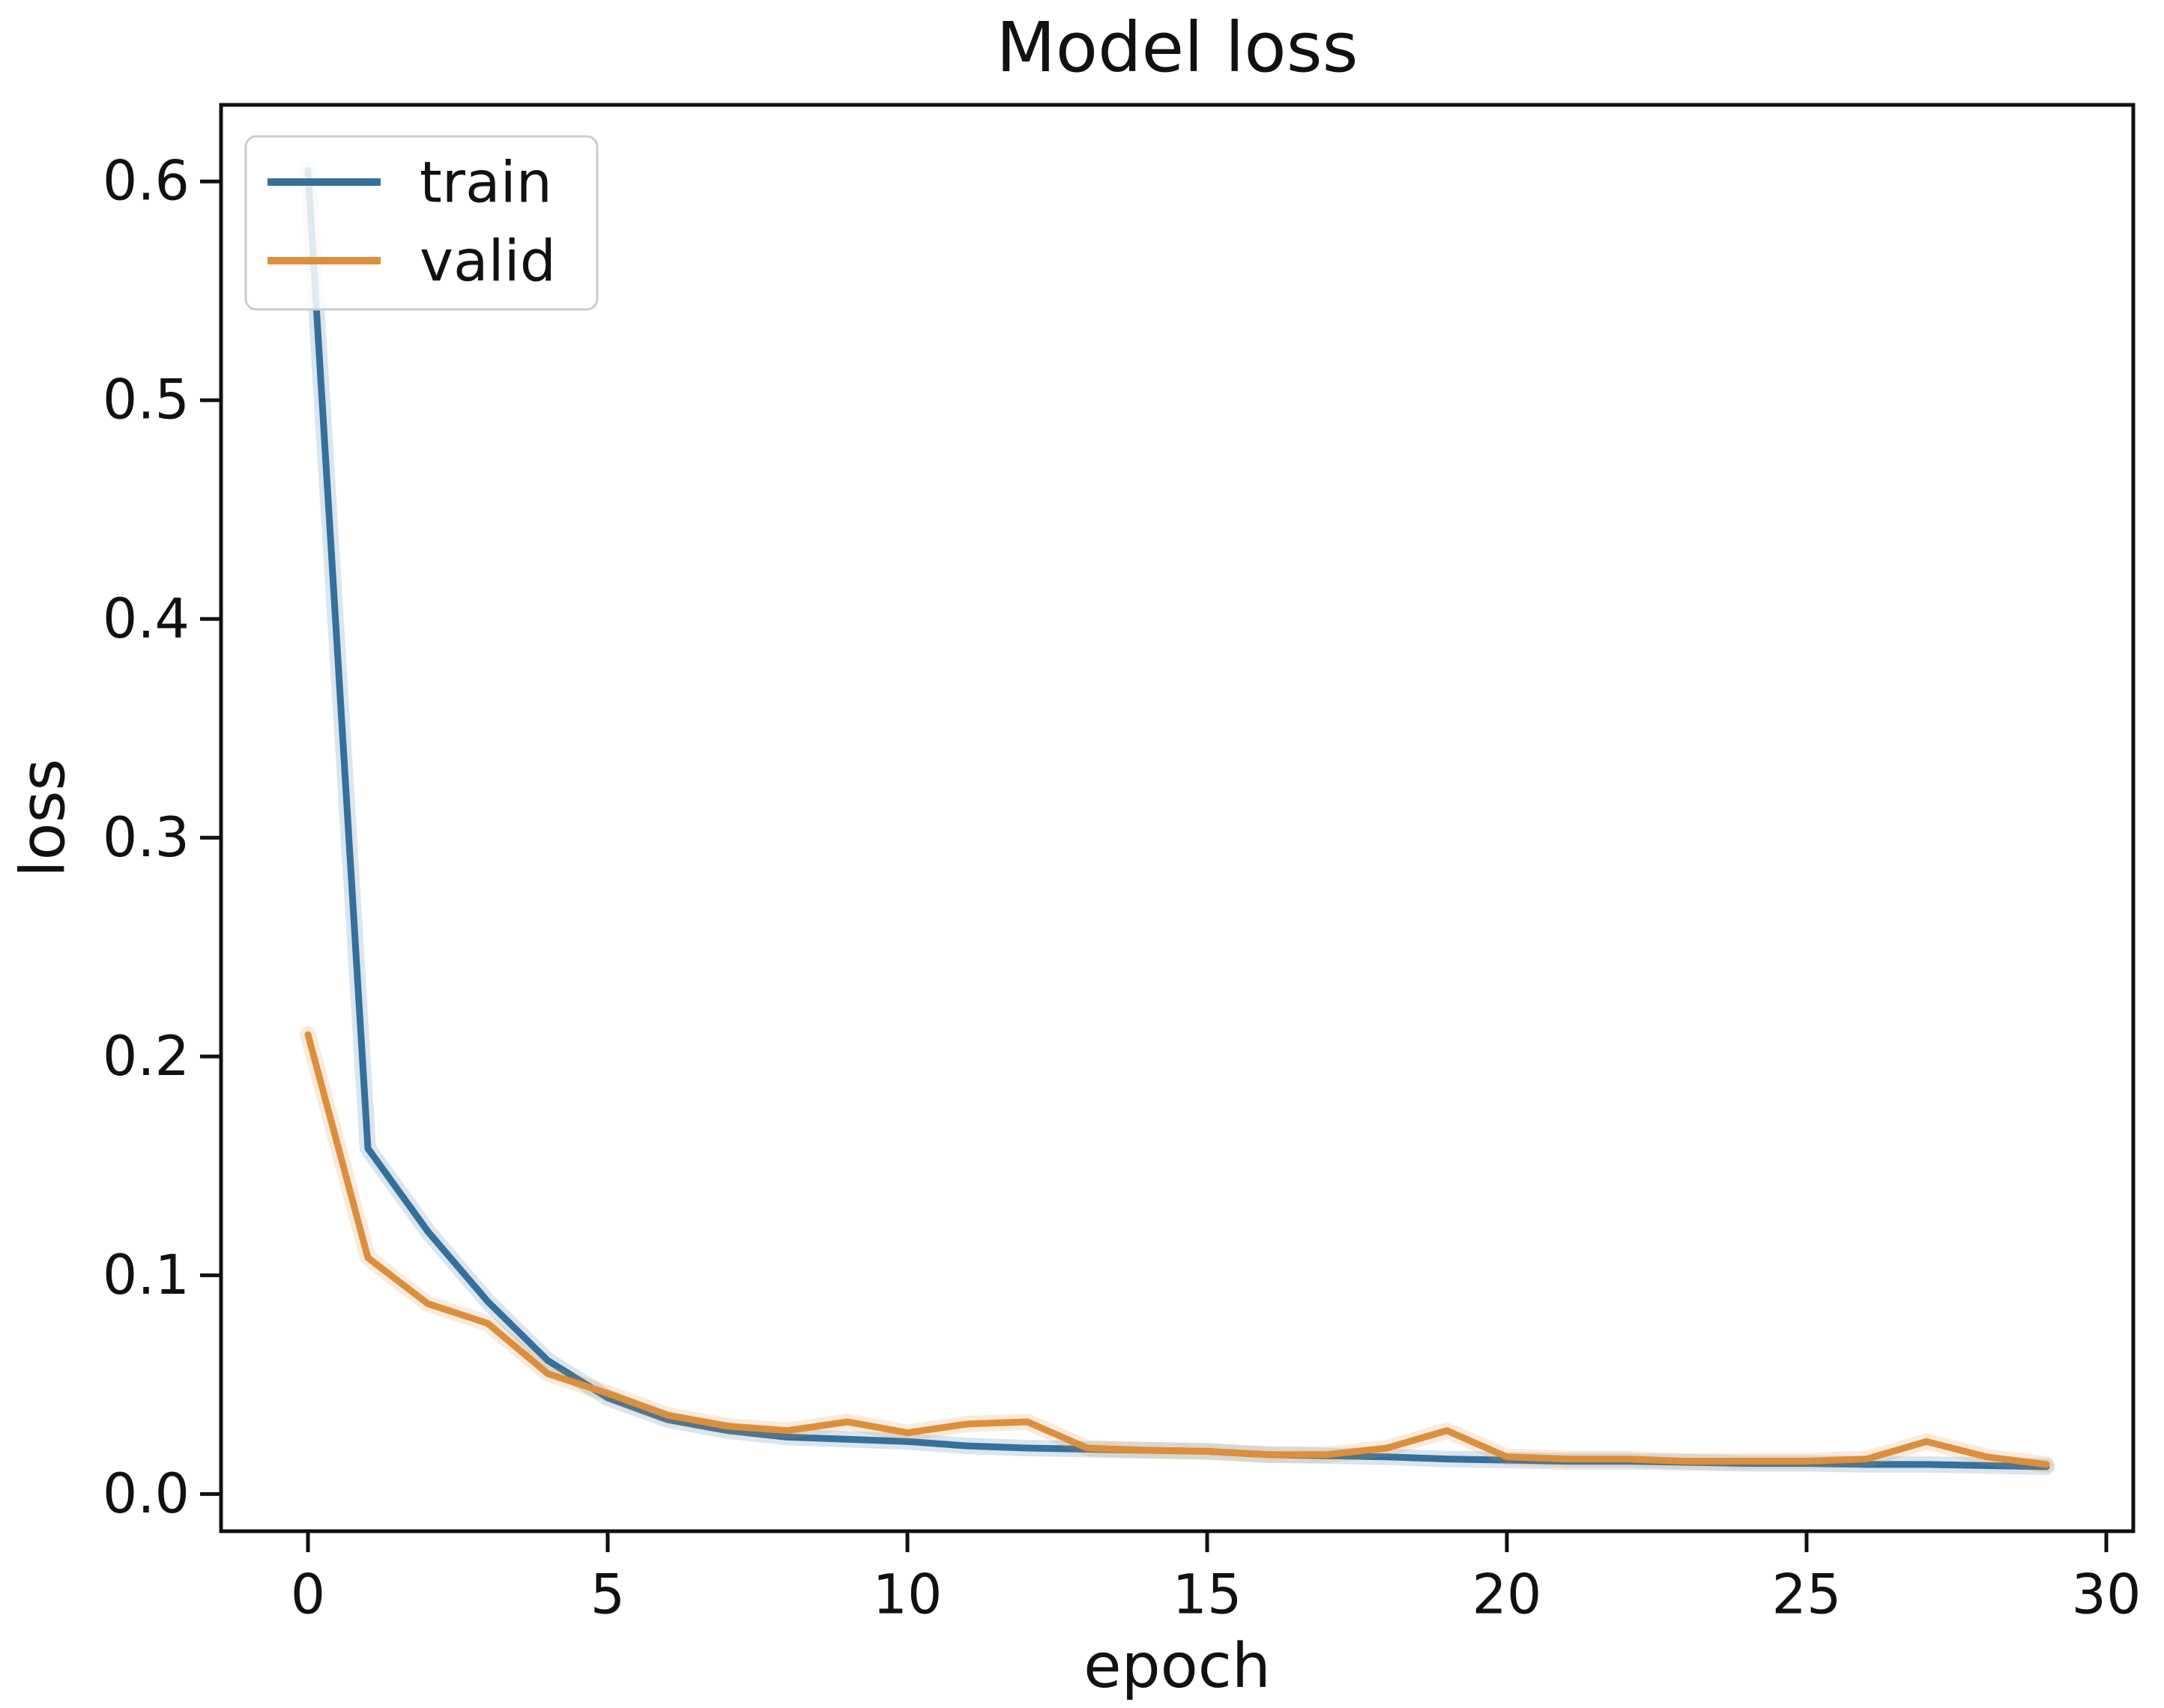  I want to click on y-tick-label: 0.6, so click(146, 182).